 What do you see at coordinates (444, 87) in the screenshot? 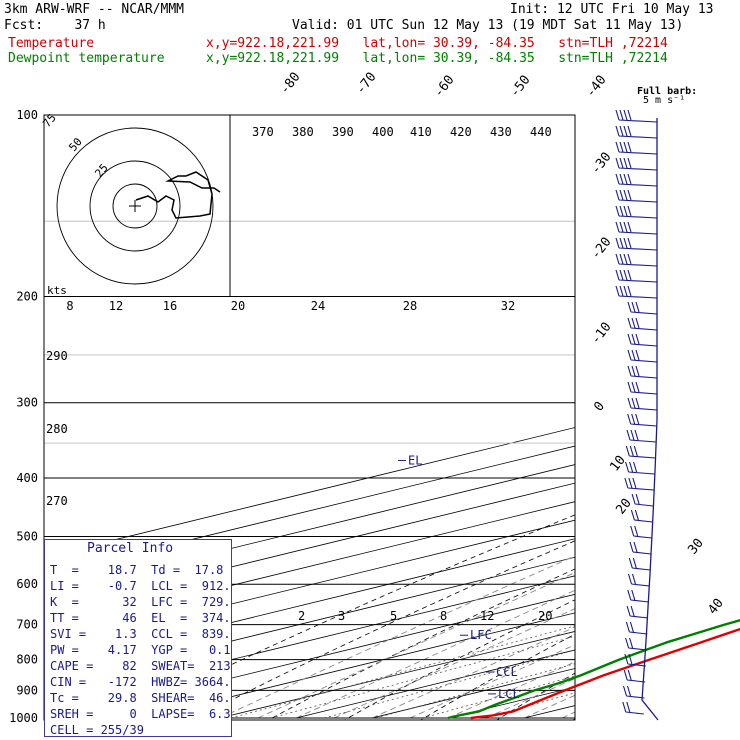
I see `isotherm-label: -60` at bounding box center [444, 87].